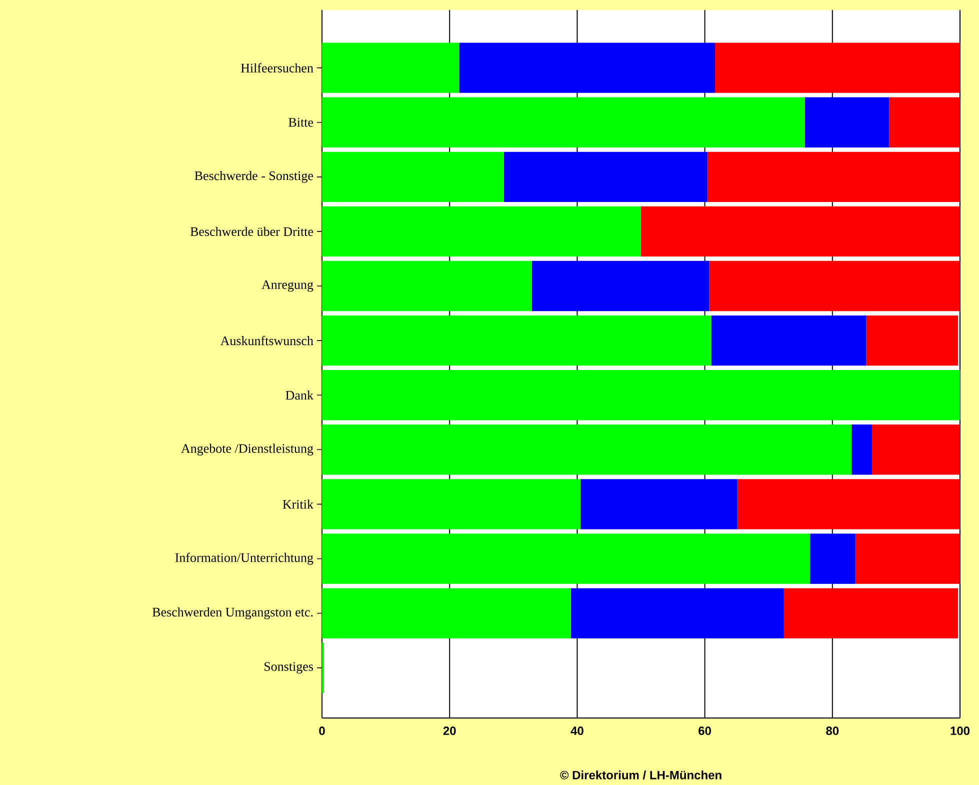 The image size is (979, 785). Describe the element at coordinates (267, 341) in the screenshot. I see `y-tick-label: Auskunftswunsch` at that location.